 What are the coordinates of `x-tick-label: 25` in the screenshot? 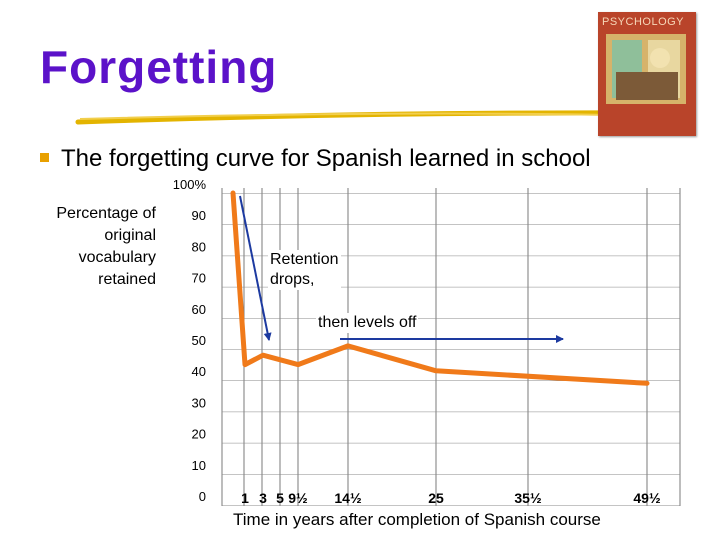 It's located at (436, 498).